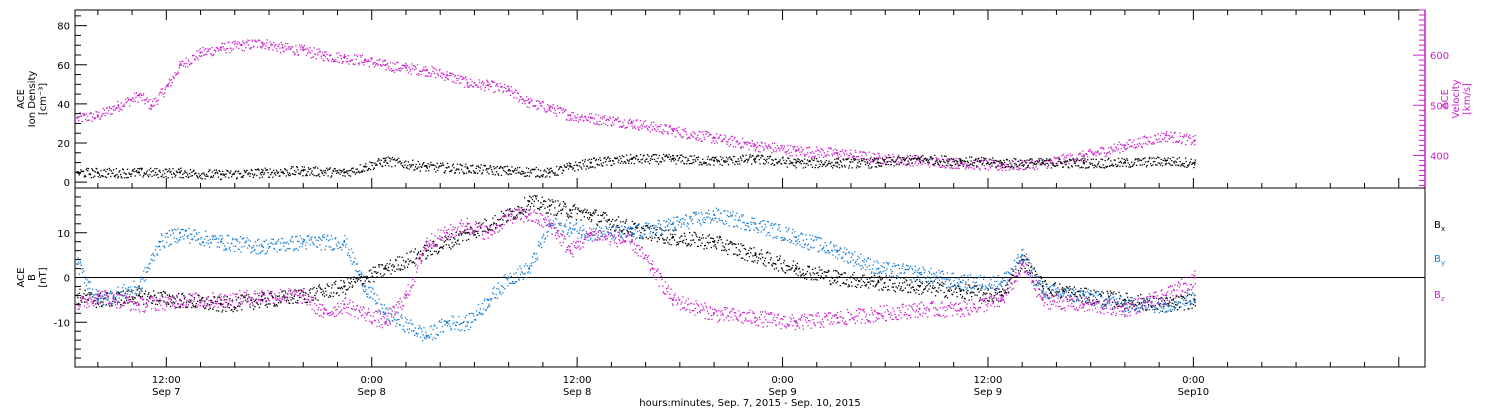 The image size is (1500, 410). What do you see at coordinates (67, 183) in the screenshot?
I see `top-left-tick-label: 0` at bounding box center [67, 183].